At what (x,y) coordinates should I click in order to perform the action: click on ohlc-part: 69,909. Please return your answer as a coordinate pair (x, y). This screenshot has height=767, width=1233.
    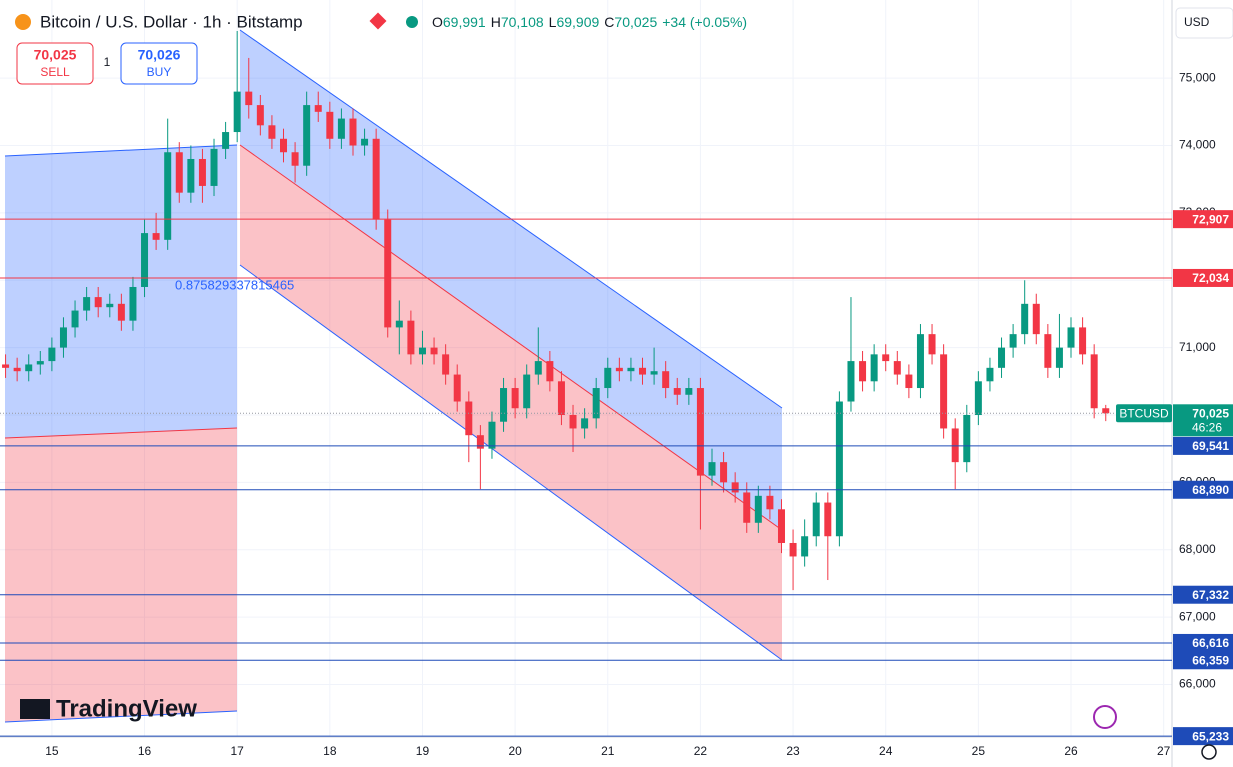
    Looking at the image, I should click on (577, 22).